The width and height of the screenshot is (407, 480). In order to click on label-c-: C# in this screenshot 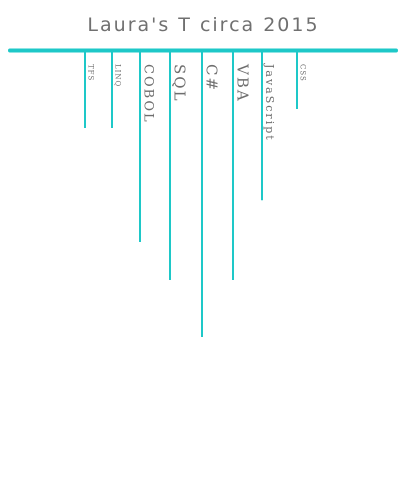, I will do `click(212, 78)`.